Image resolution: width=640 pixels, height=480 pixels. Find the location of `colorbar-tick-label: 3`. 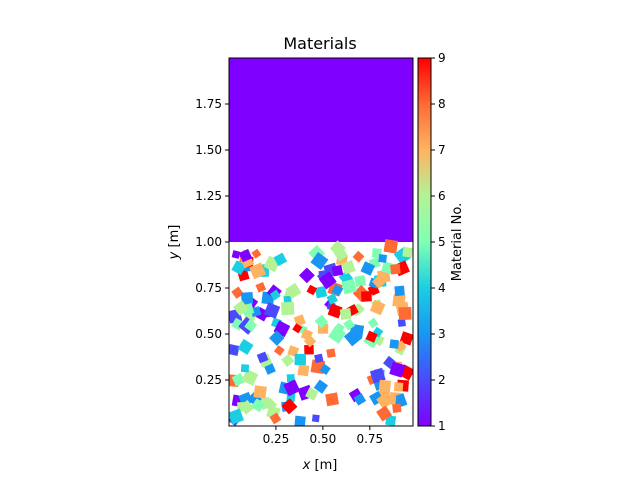

colorbar-tick-label: 3 is located at coordinates (442, 334).